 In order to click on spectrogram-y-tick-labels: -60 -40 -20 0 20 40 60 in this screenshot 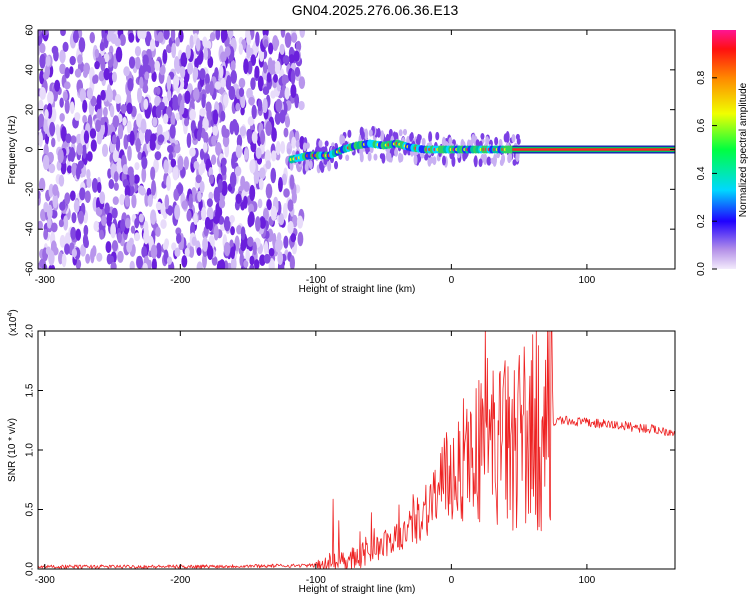, I will do `click(30, 150)`.